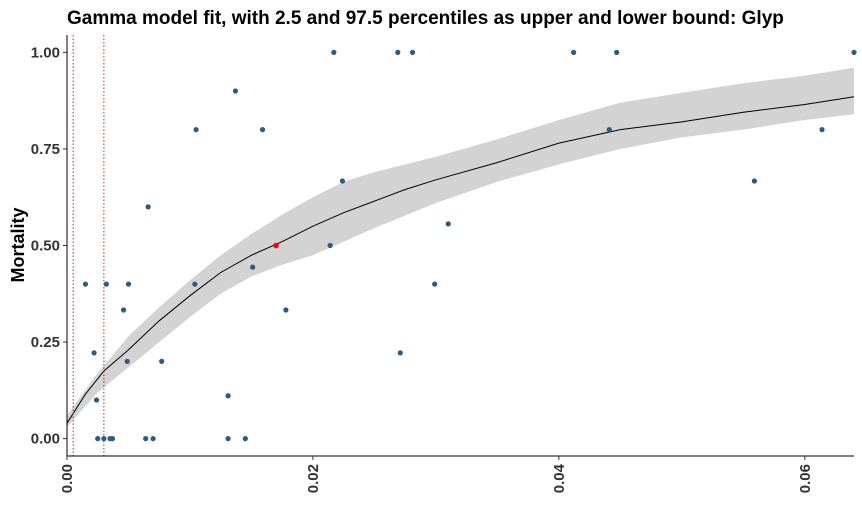 This screenshot has width=862, height=523. What do you see at coordinates (67, 478) in the screenshot?
I see `x-tick-label-0.00: 0.00` at bounding box center [67, 478].